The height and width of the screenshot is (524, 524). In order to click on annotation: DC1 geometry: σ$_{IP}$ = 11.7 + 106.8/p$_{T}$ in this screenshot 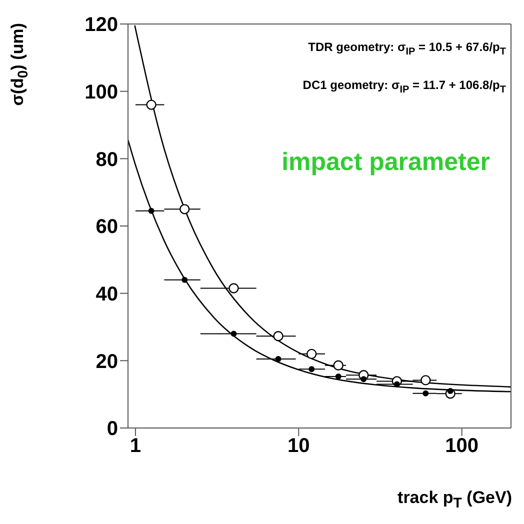, I will do `click(404, 87)`.